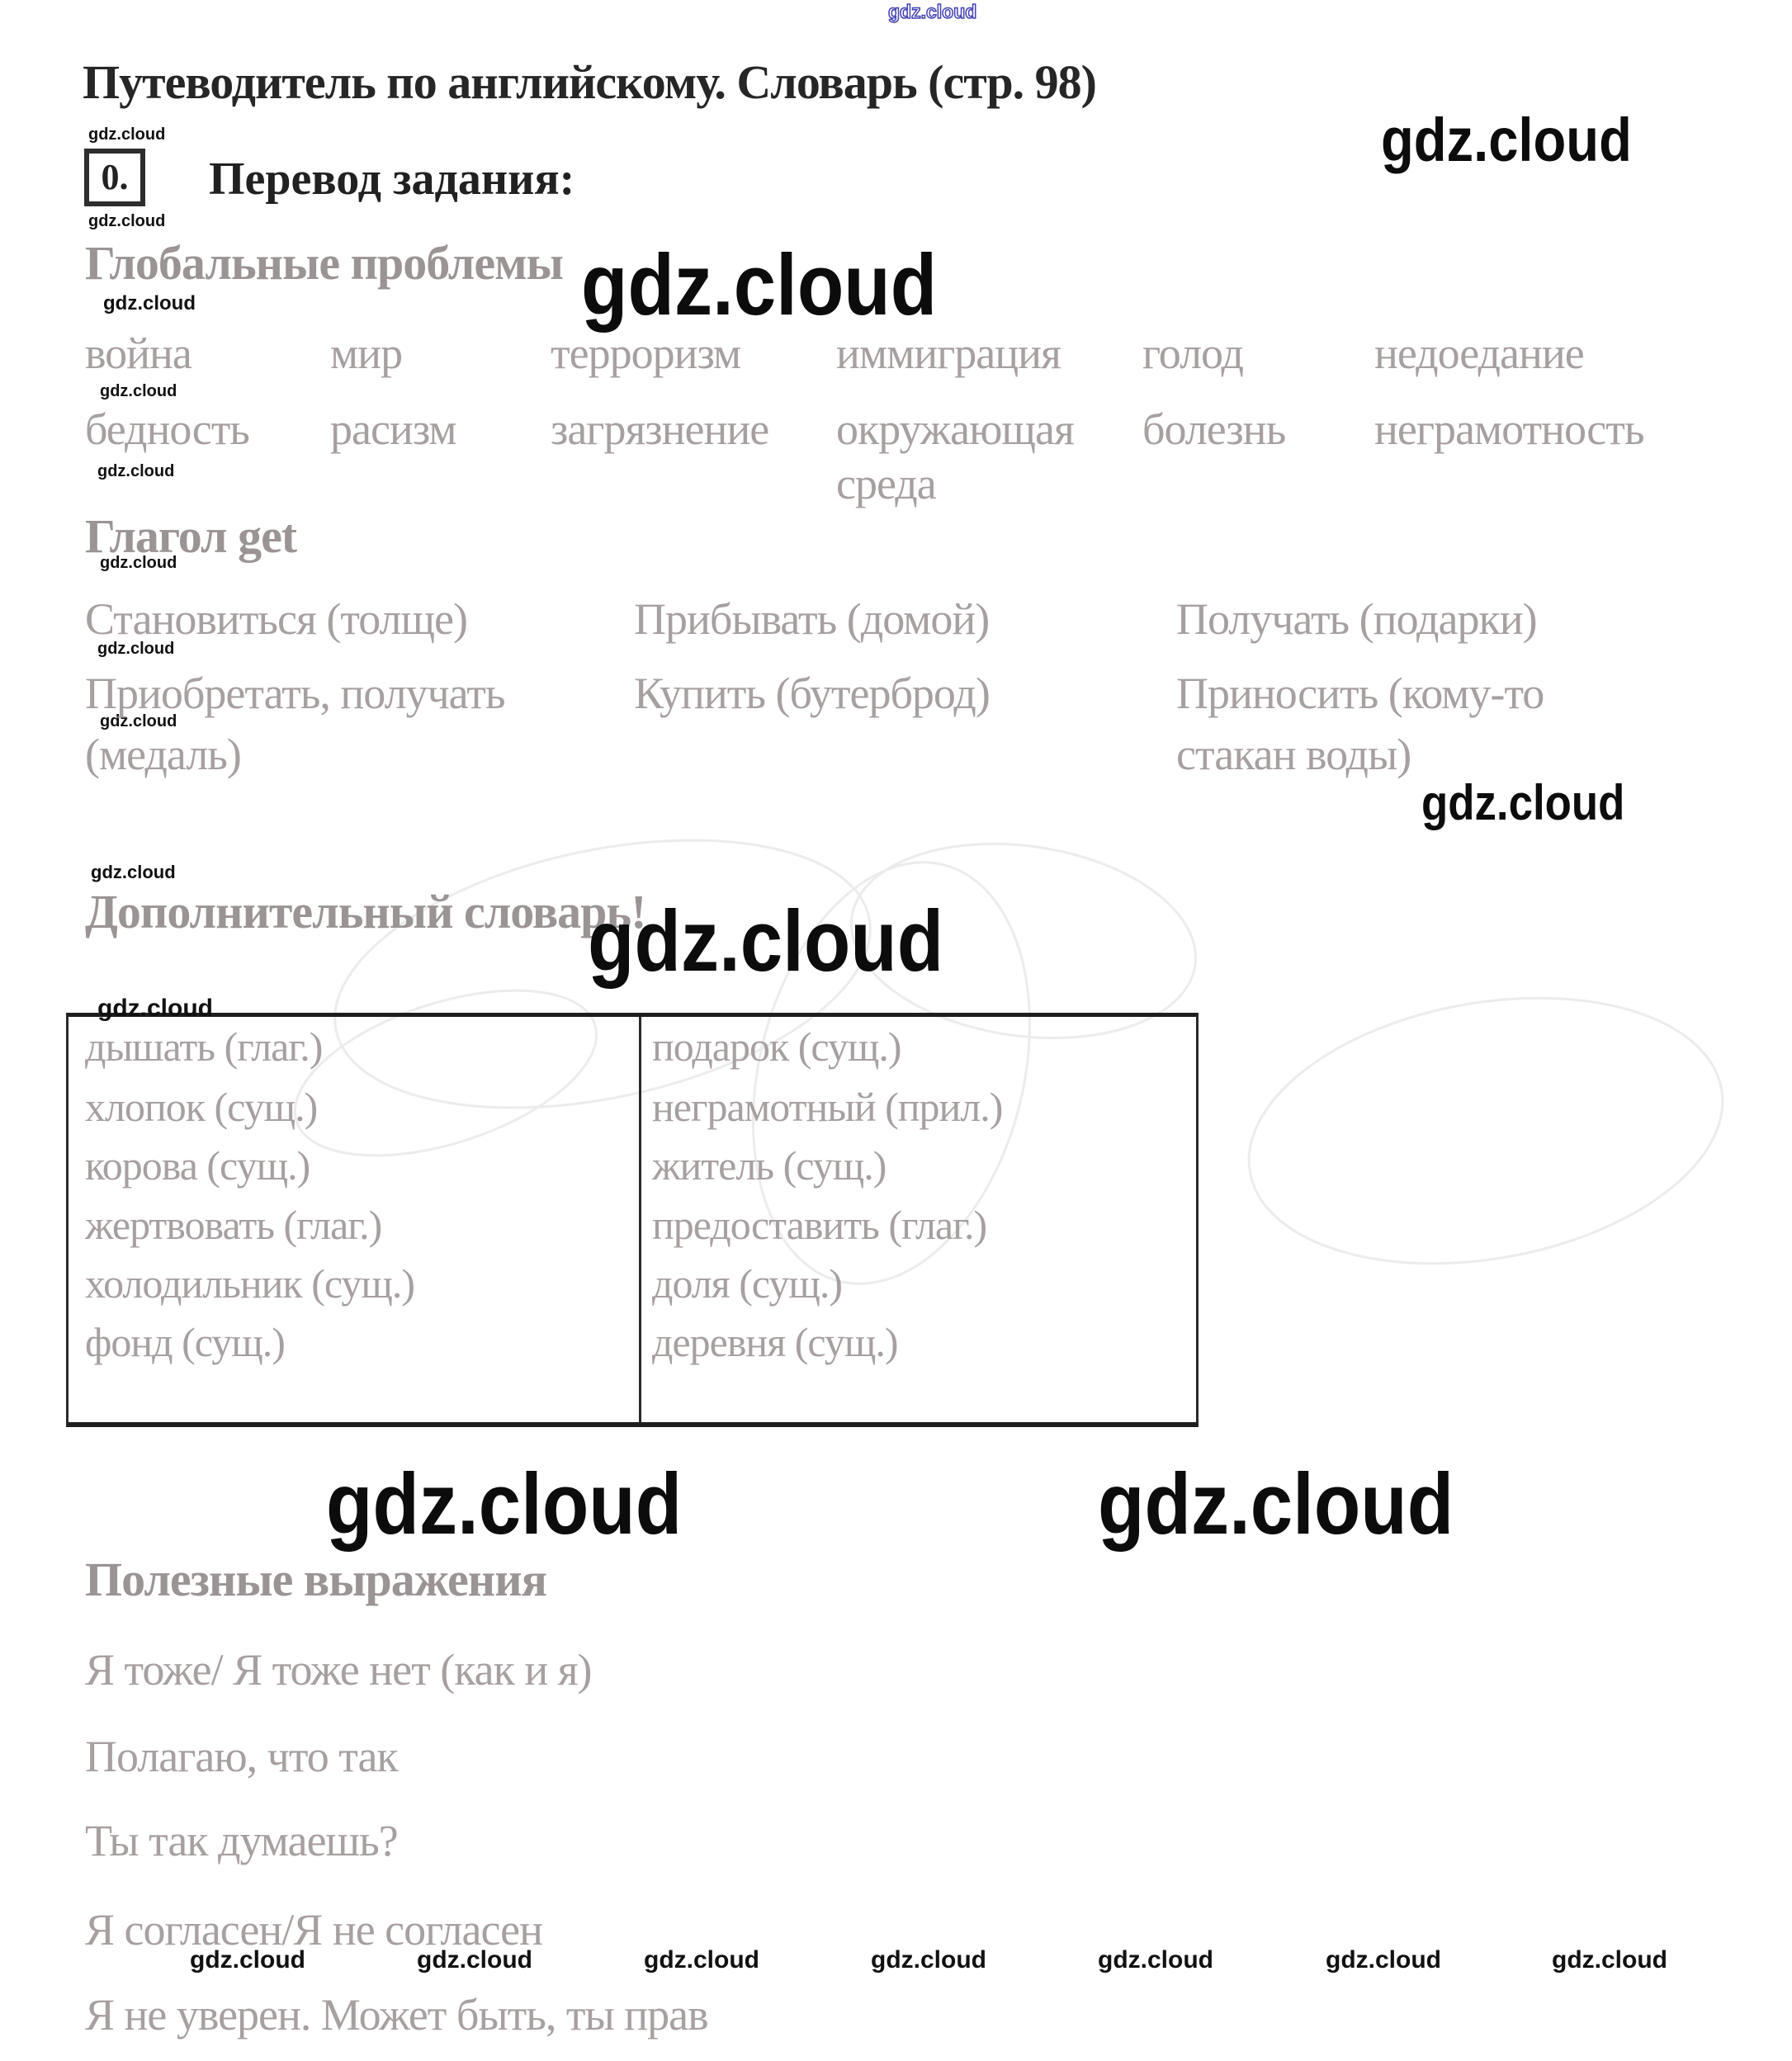 This screenshot has height=2061, width=1792. What do you see at coordinates (1214, 429) in the screenshot?
I see `vocab-word: болезнь` at bounding box center [1214, 429].